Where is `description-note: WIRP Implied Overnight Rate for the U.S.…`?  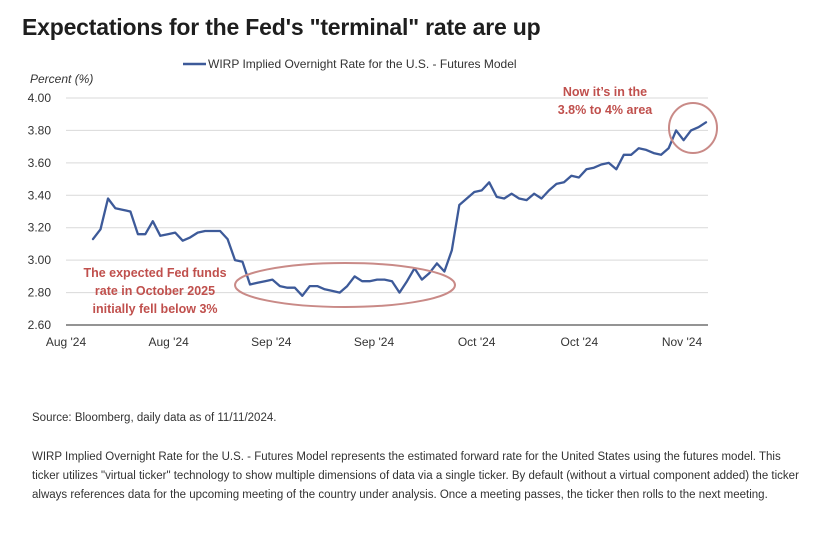
description-note: WIRP Implied Overnight Rate for the U.S.… is located at coordinates (415, 476).